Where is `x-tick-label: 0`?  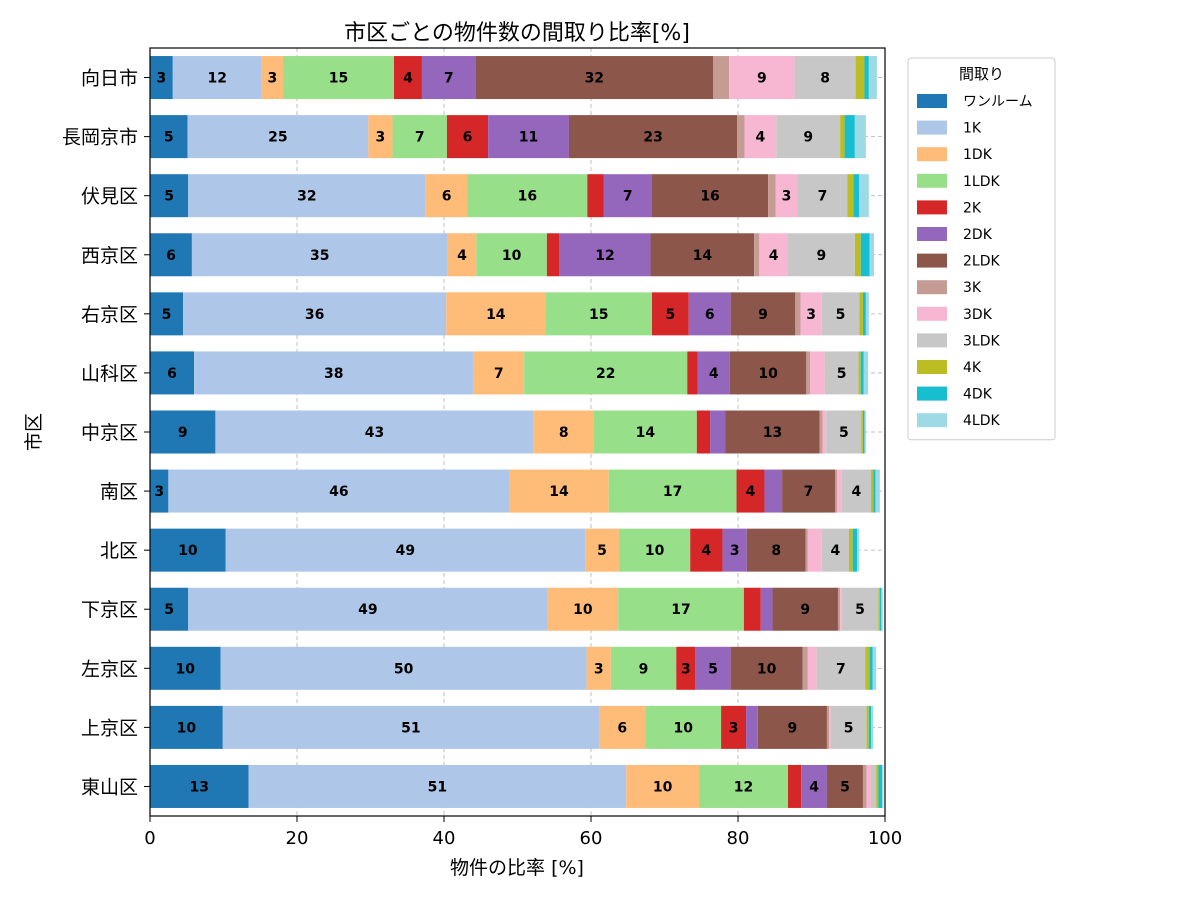 x-tick-label: 0 is located at coordinates (149, 838).